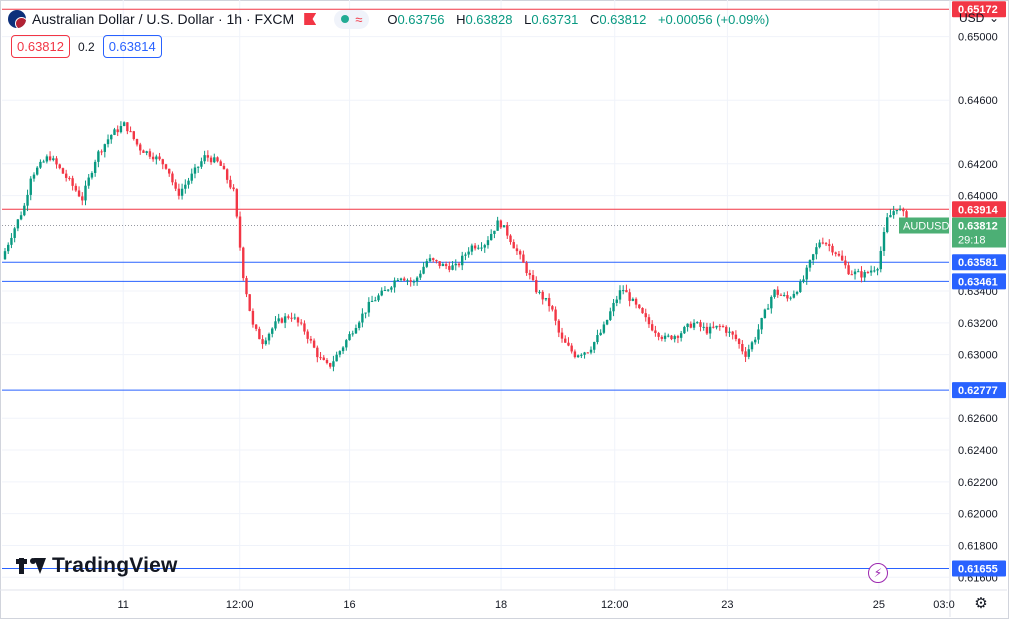 The width and height of the screenshot is (1009, 619). What do you see at coordinates (345, 19) in the screenshot?
I see `status-dot-icon` at bounding box center [345, 19].